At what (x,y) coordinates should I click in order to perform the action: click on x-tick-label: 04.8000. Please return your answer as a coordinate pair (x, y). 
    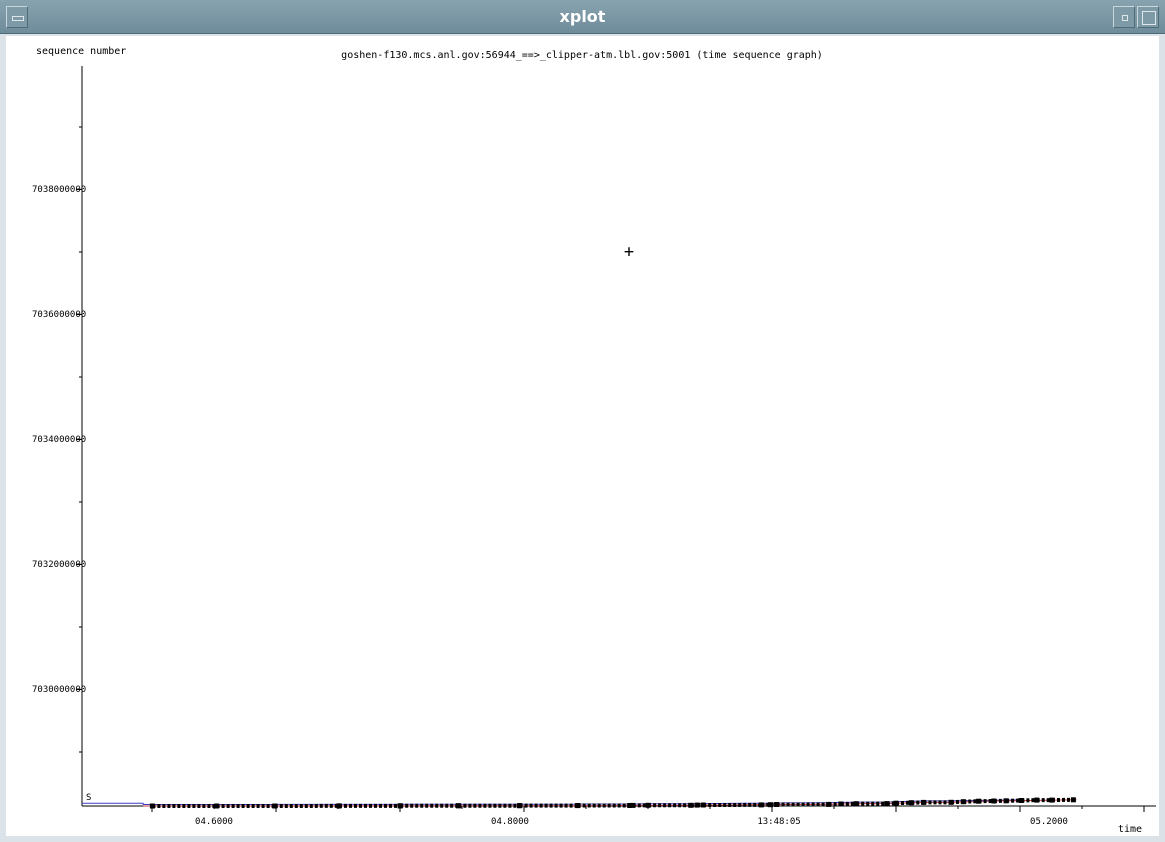
    Looking at the image, I should click on (510, 822).